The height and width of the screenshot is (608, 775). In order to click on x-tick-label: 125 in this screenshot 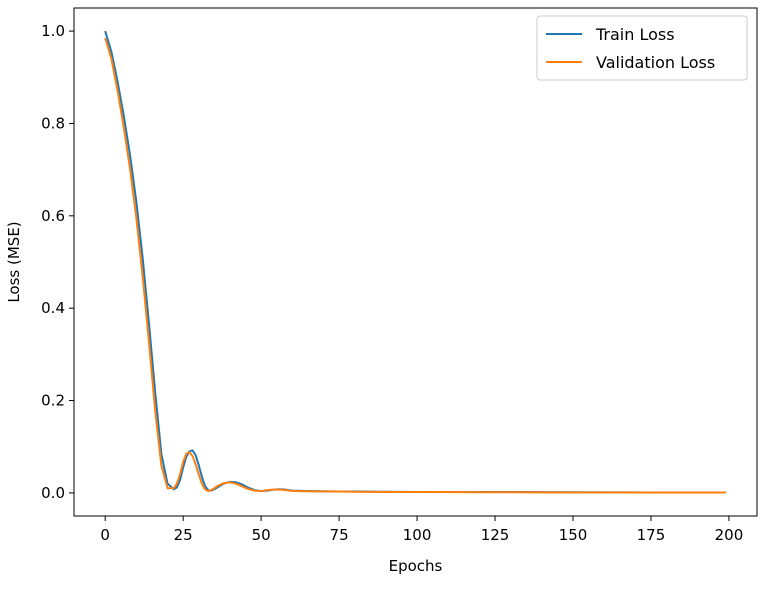, I will do `click(495, 535)`.